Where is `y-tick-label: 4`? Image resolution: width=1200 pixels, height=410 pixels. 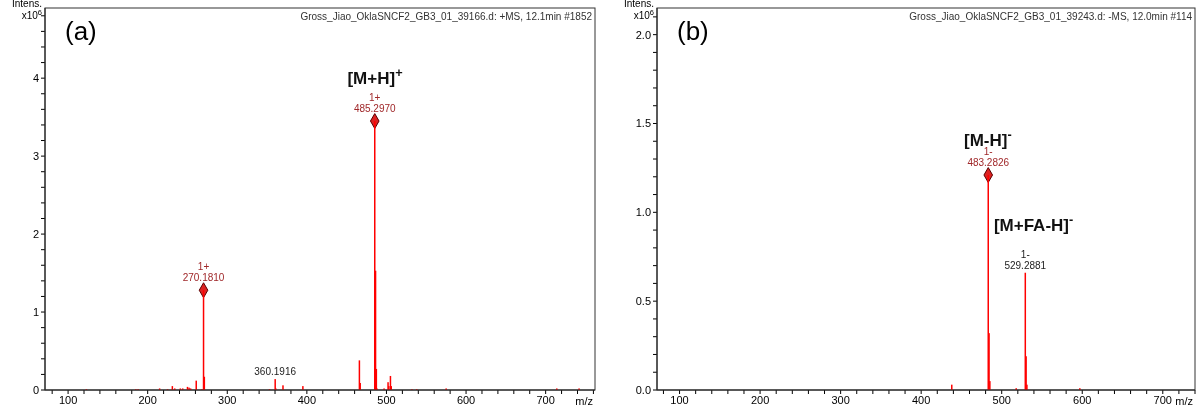 y-tick-label: 4 is located at coordinates (35, 78).